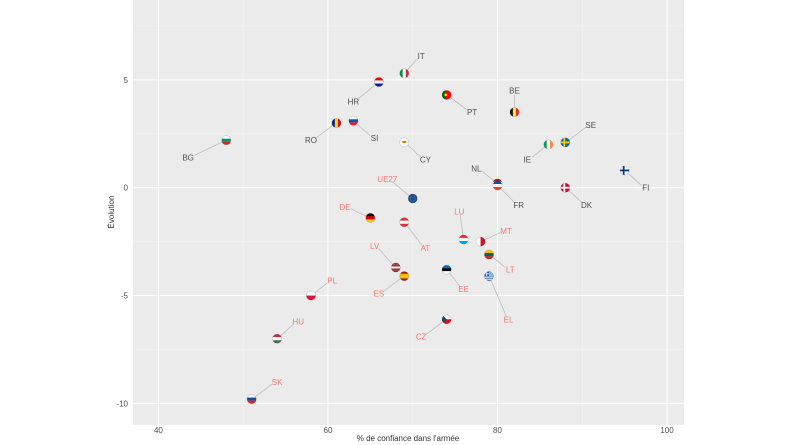  I want to click on connector-it, so click(412, 64).